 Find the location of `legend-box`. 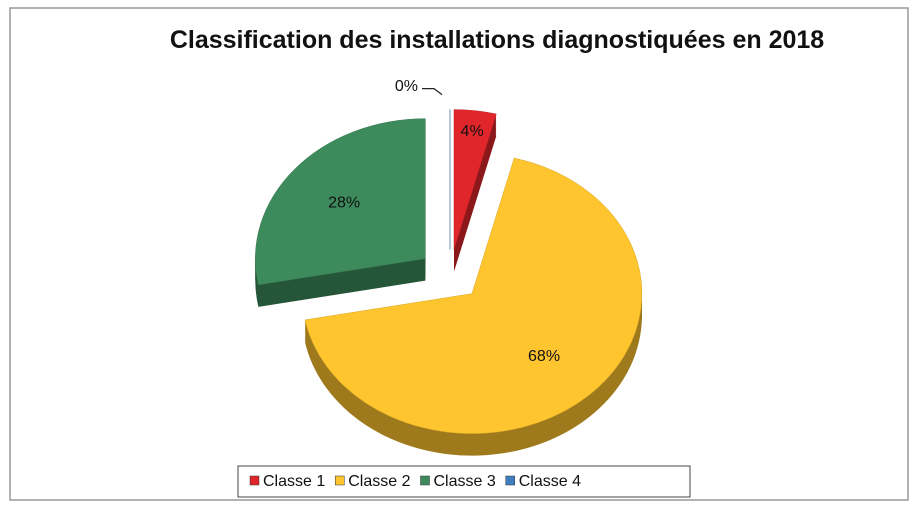

legend-box is located at coordinates (464, 481).